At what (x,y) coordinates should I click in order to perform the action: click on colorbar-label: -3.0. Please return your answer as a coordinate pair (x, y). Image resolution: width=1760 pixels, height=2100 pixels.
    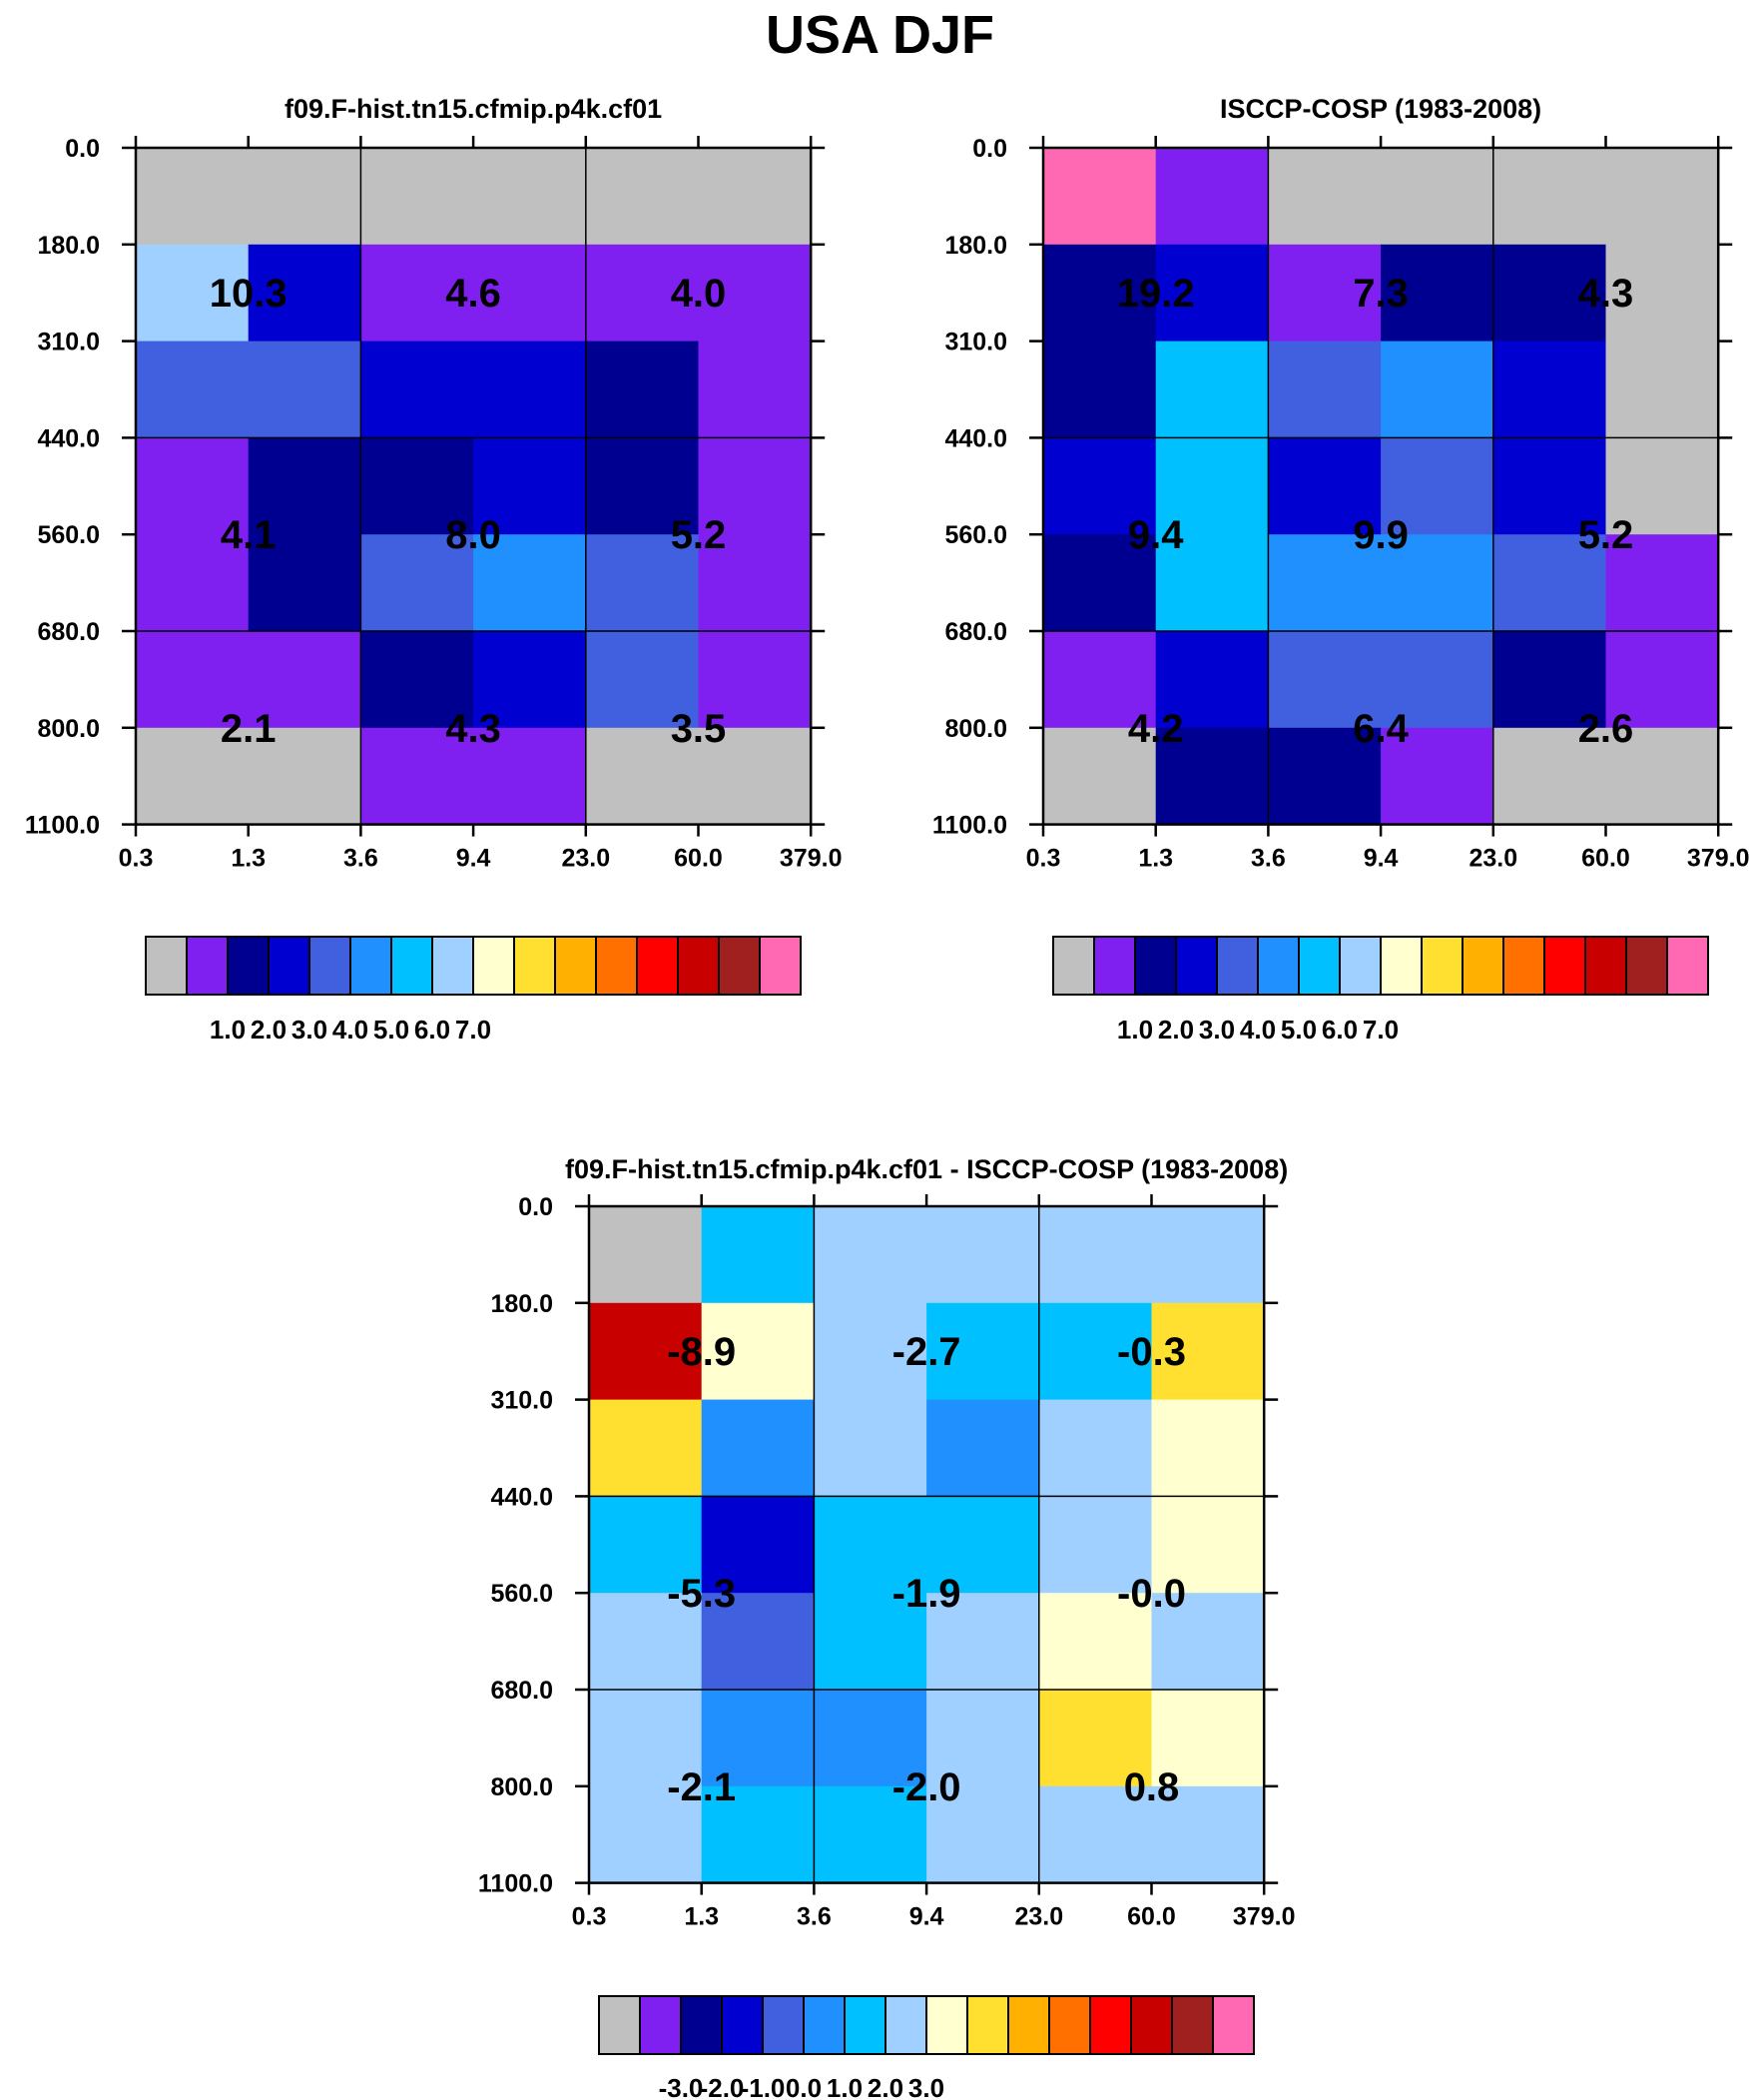
    Looking at the image, I should click on (681, 2086).